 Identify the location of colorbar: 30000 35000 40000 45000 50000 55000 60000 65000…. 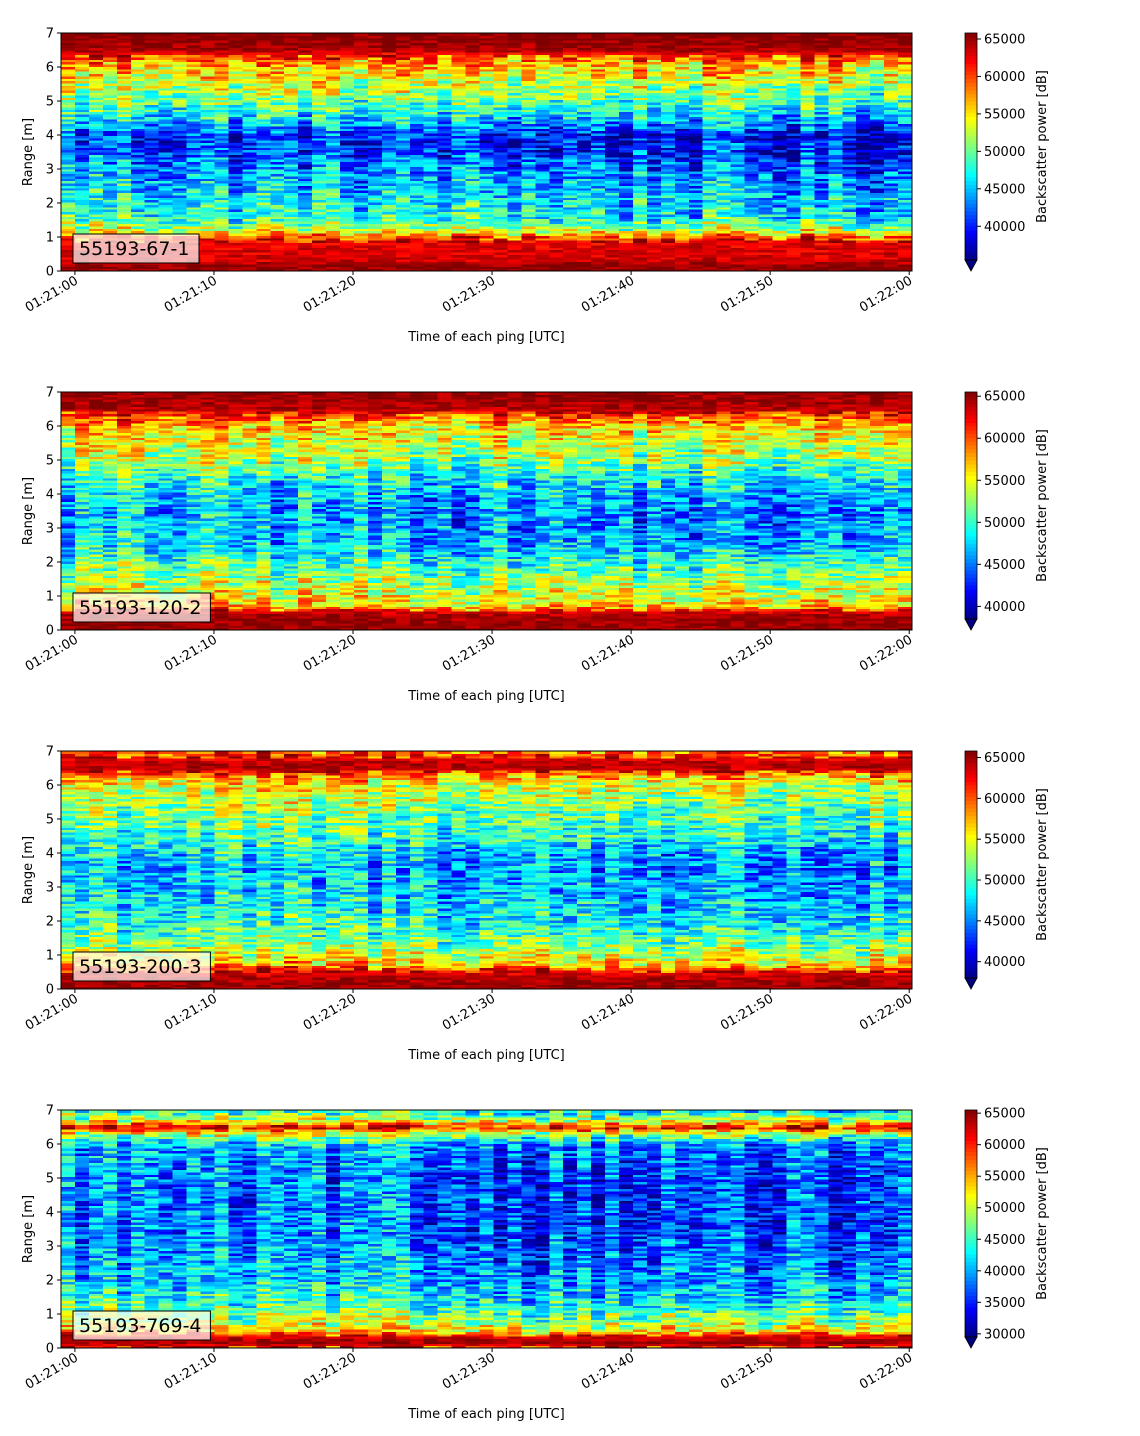
(1007, 1228).